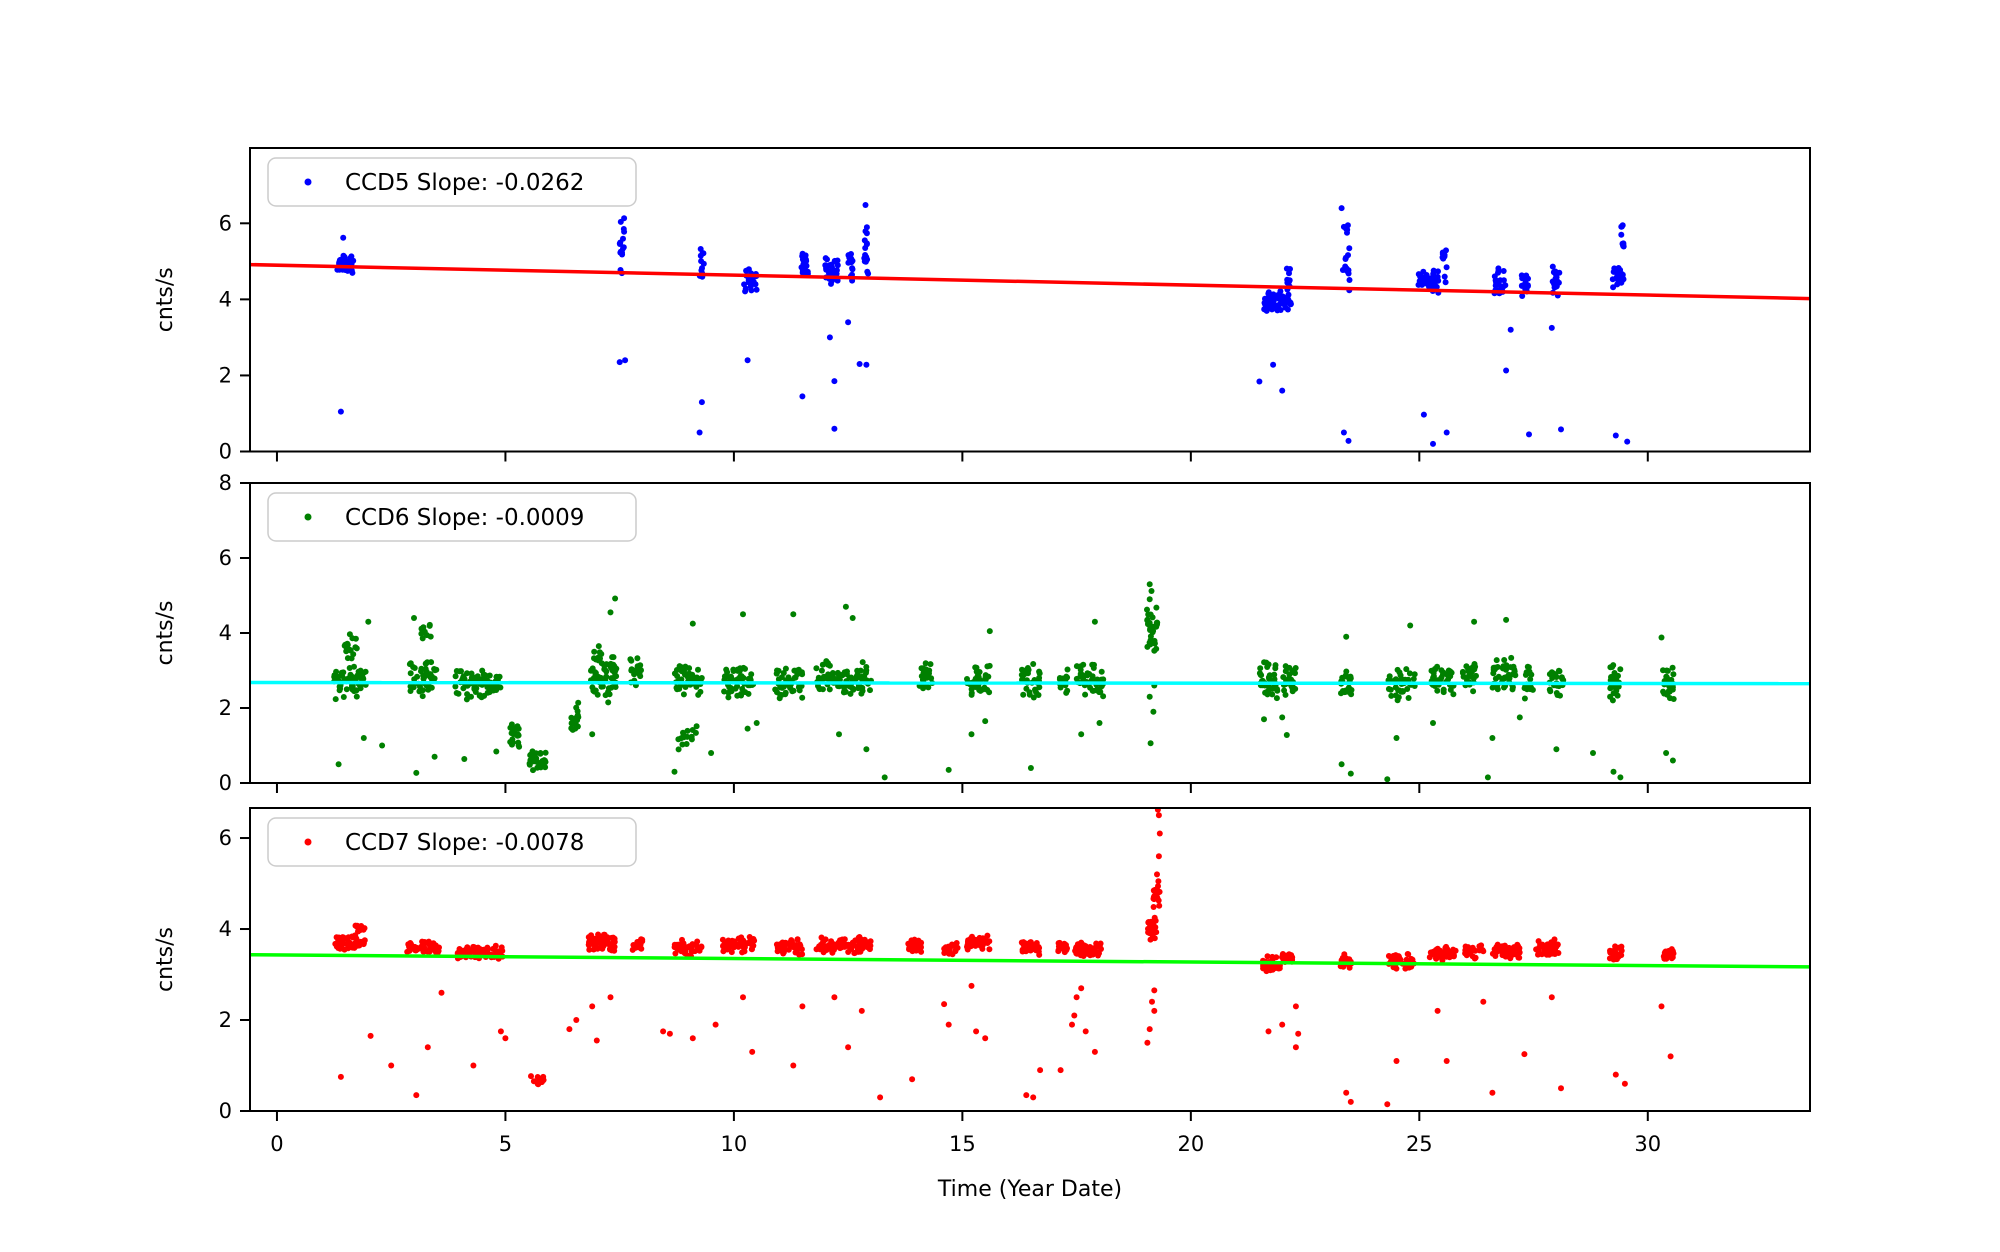  What do you see at coordinates (225, 300) in the screenshot?
I see `y-tick-label: 4` at bounding box center [225, 300].